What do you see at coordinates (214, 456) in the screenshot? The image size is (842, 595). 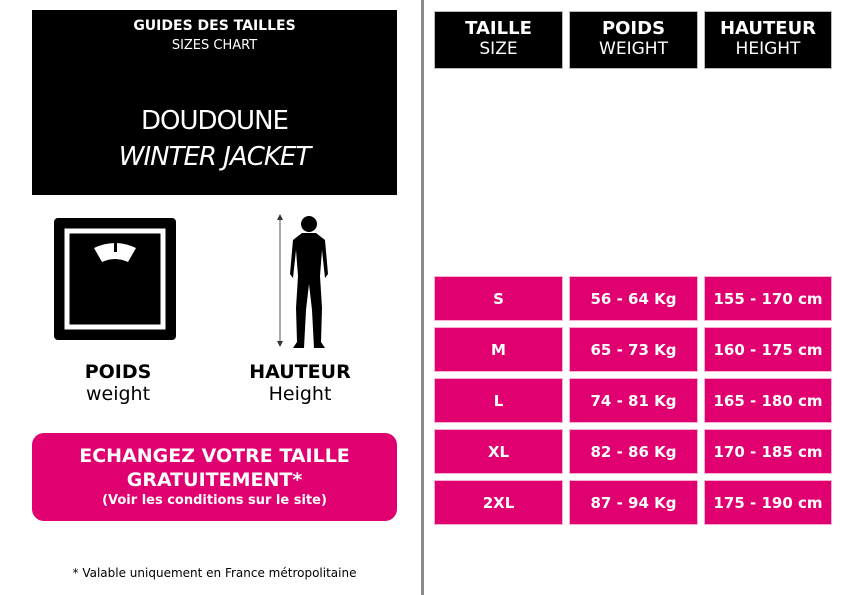 I see `promo-line1: ECHANGEZ VOTRE TAILLE` at bounding box center [214, 456].